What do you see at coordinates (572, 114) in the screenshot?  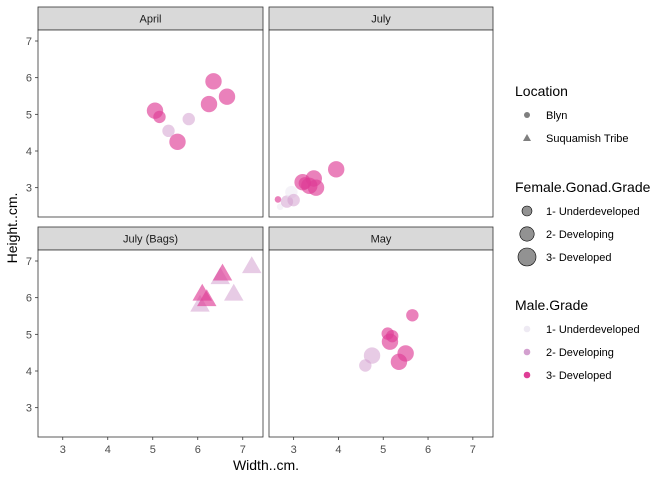 I see `legend-location: Location Blyn Suquamish Tribe` at bounding box center [572, 114].